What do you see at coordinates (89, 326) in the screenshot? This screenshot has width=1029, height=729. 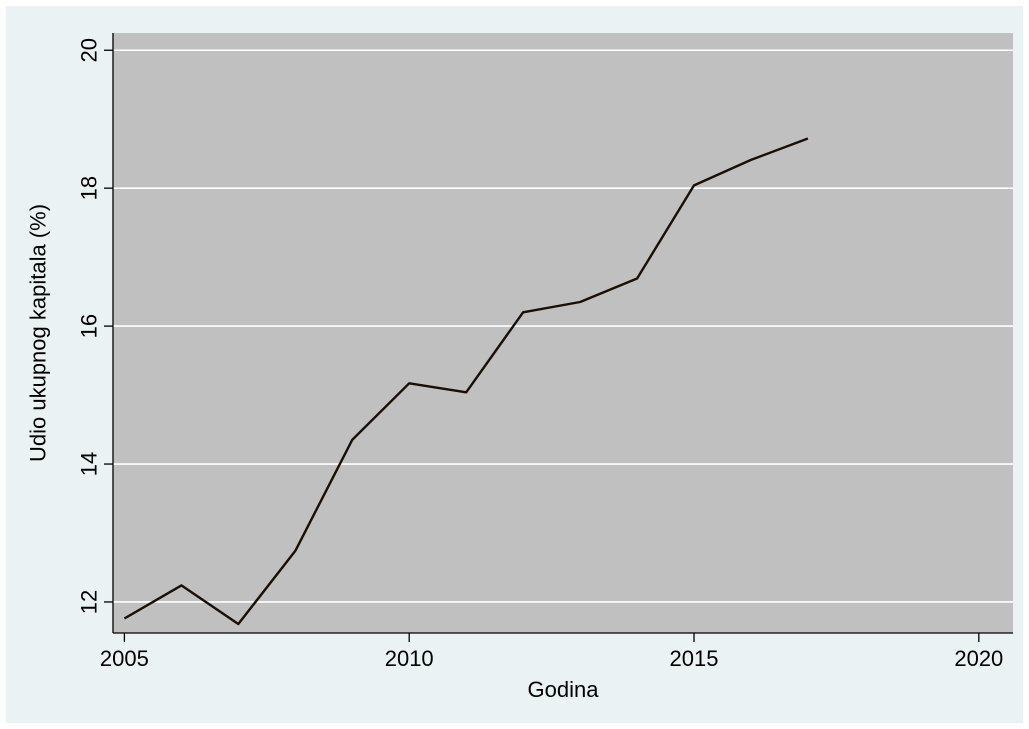 I see `y-tick-label: 16` at bounding box center [89, 326].